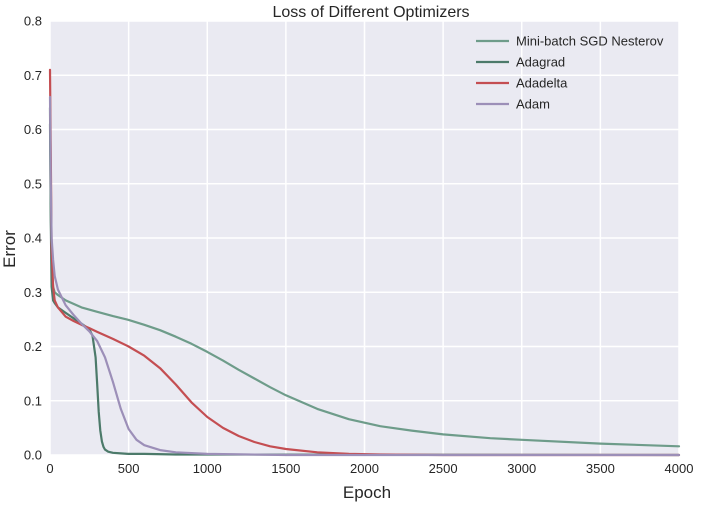 The image size is (707, 522). I want to click on x-tick-label: 2500, so click(443, 468).